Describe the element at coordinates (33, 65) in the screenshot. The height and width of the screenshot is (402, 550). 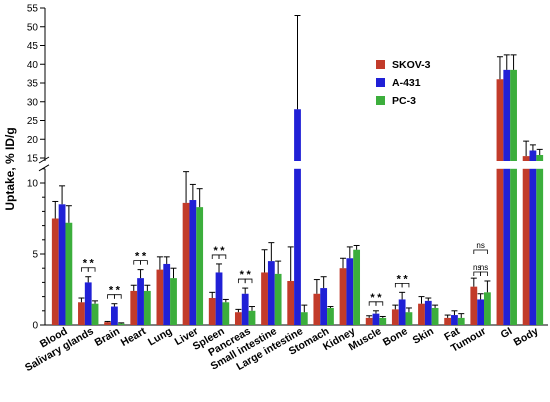
I see `y-tick-label: 40` at that location.